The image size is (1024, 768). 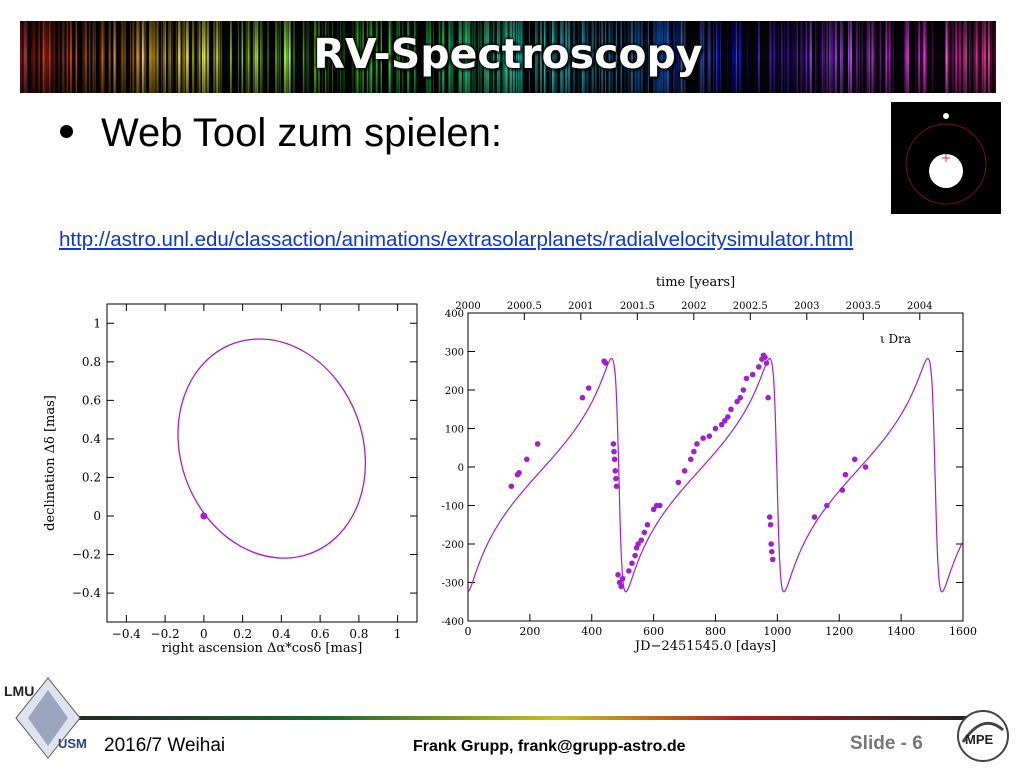 I want to click on footer-rule, so click(x=511, y=718).